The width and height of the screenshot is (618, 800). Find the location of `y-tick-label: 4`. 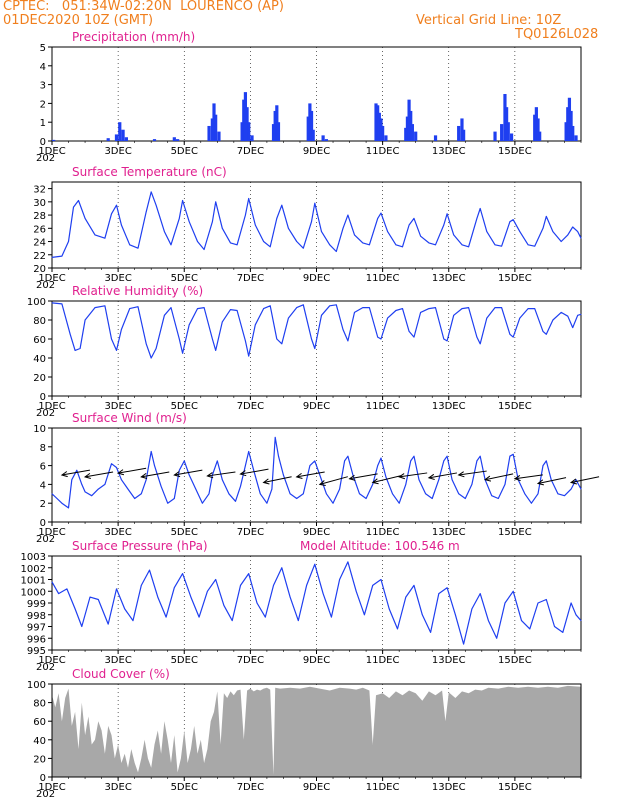

y-tick-label: 4 is located at coordinates (43, 67).